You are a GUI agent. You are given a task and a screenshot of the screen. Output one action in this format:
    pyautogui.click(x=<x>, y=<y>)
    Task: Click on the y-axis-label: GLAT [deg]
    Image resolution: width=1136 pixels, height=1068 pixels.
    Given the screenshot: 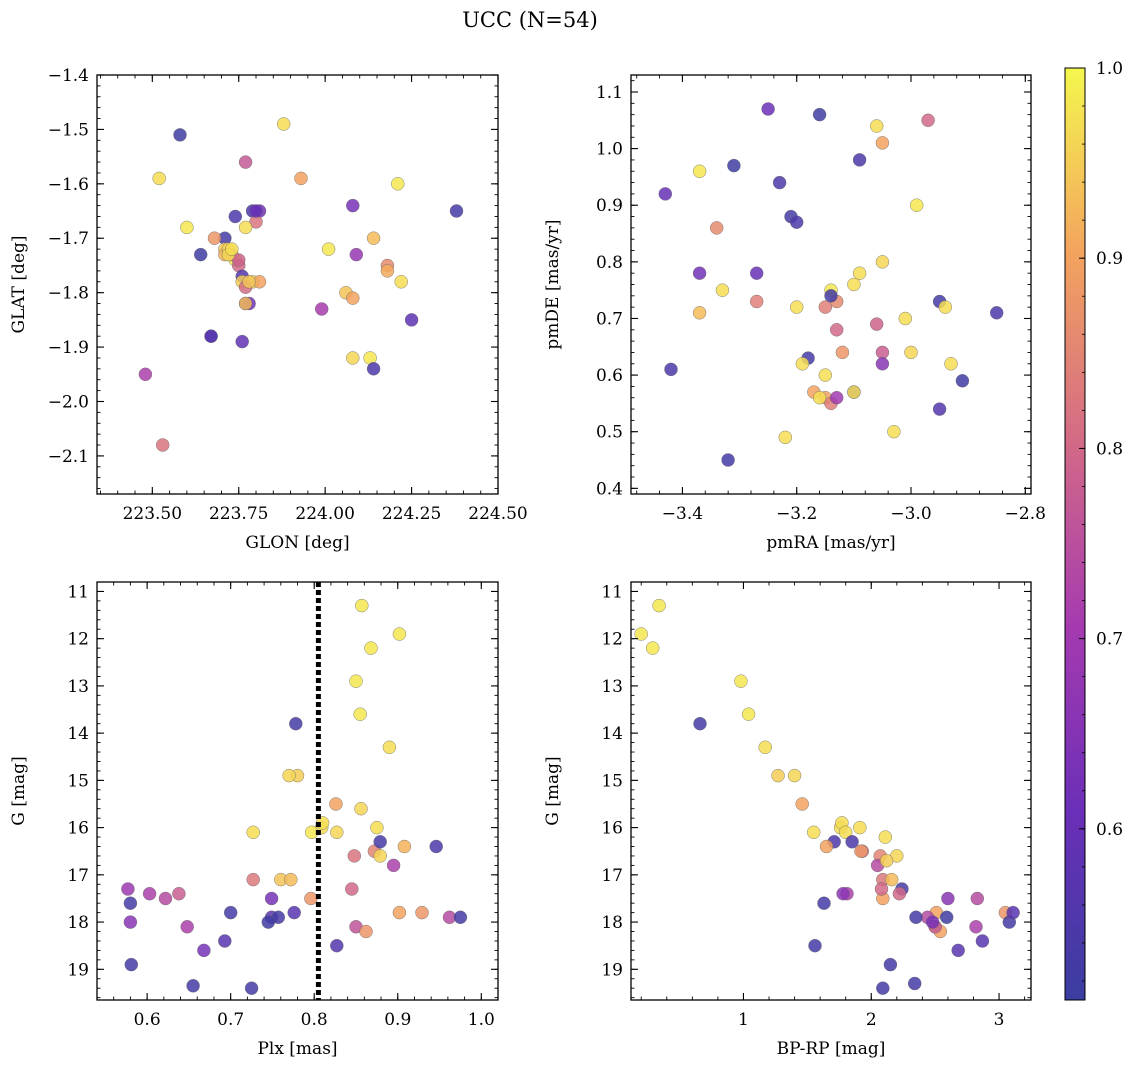 What is the action you would take?
    pyautogui.click(x=19, y=284)
    